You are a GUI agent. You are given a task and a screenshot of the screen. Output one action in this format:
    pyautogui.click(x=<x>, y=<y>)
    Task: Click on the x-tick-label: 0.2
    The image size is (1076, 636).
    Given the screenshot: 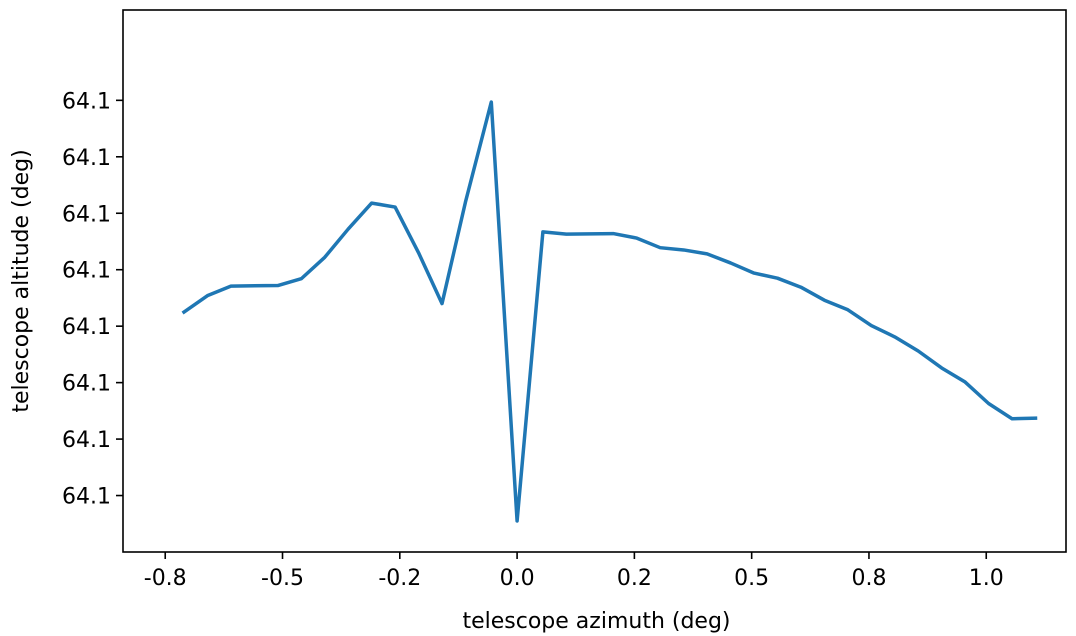 What is the action you would take?
    pyautogui.click(x=634, y=578)
    